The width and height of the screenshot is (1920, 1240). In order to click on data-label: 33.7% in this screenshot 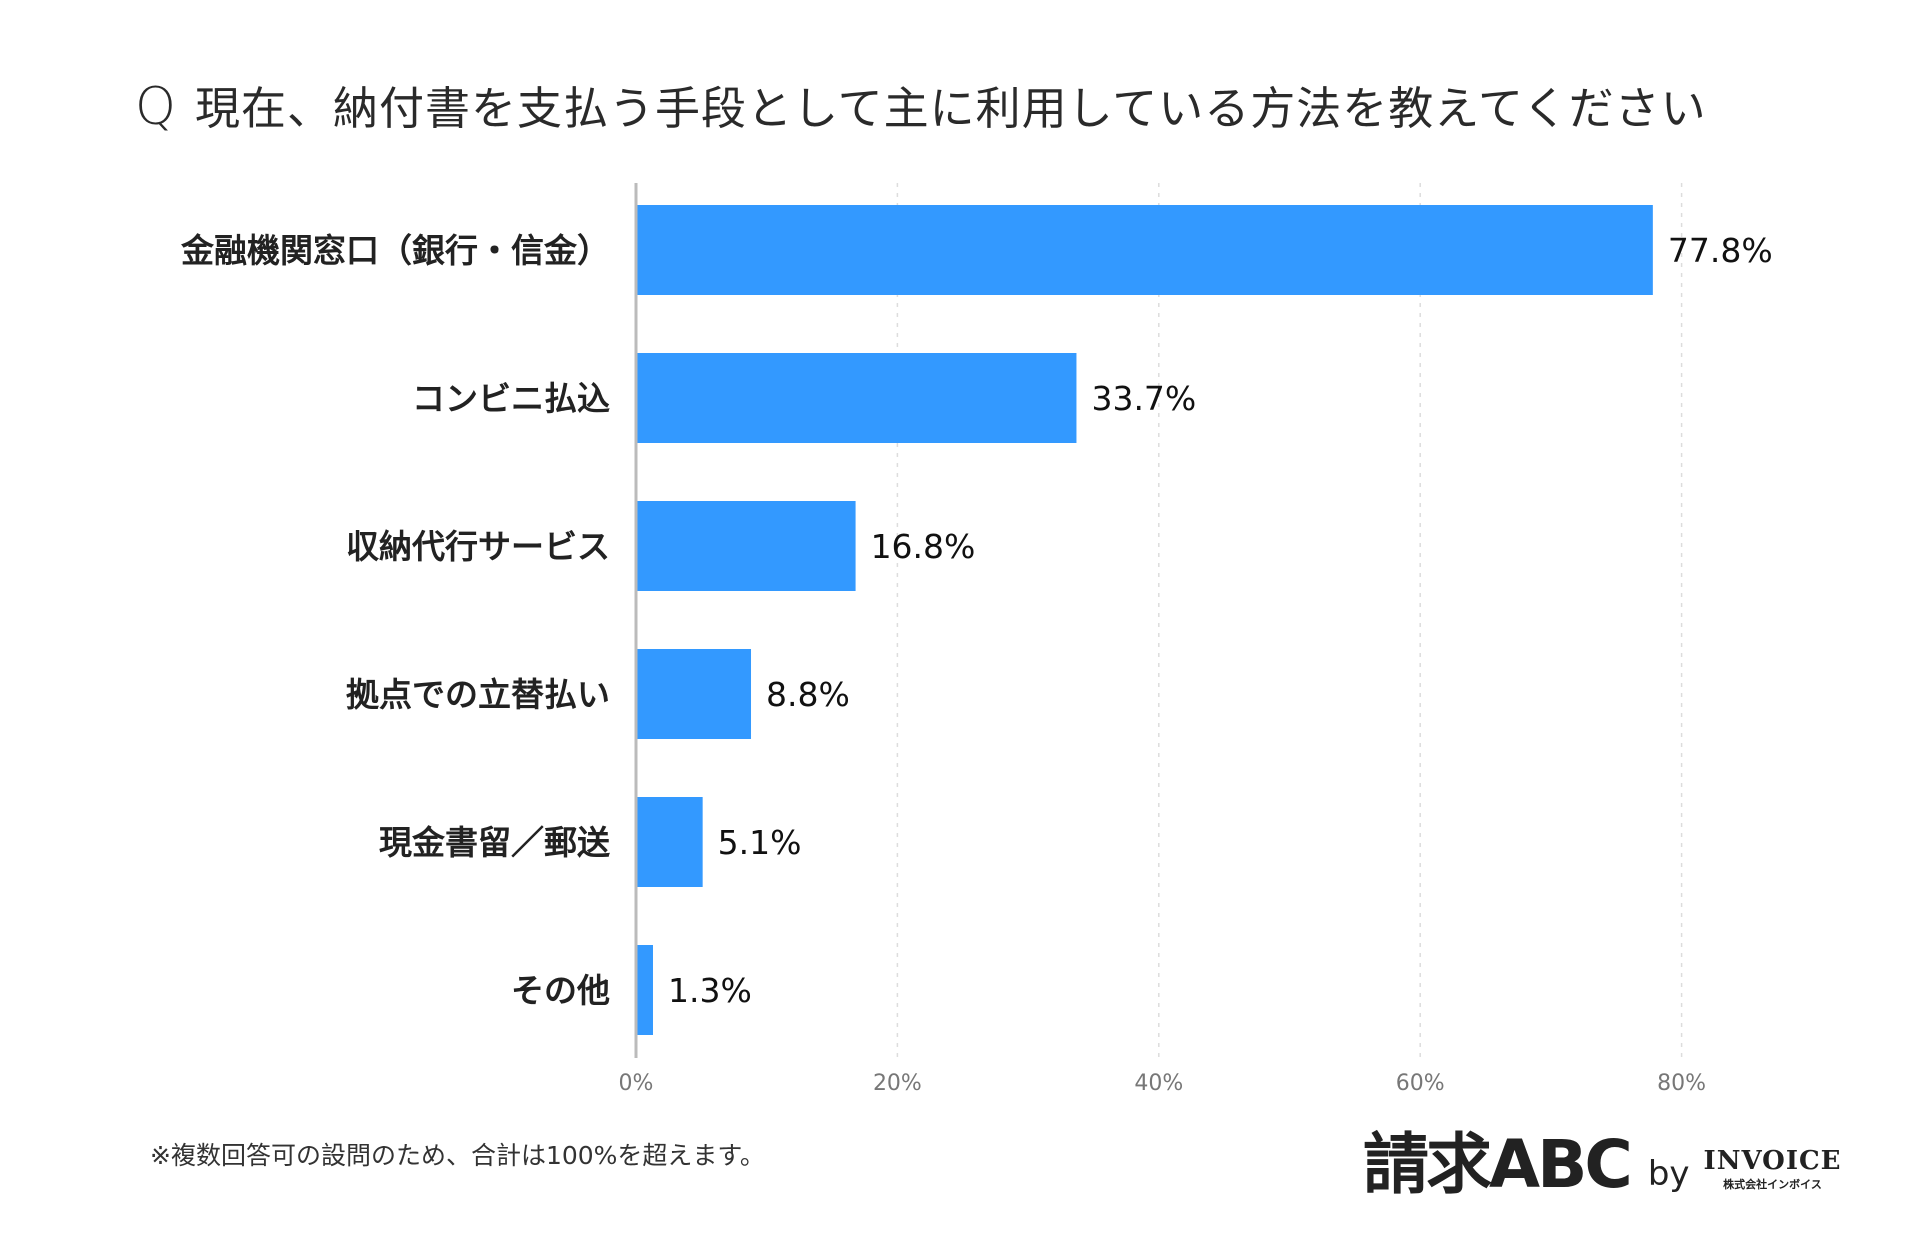, I will do `click(1143, 398)`.